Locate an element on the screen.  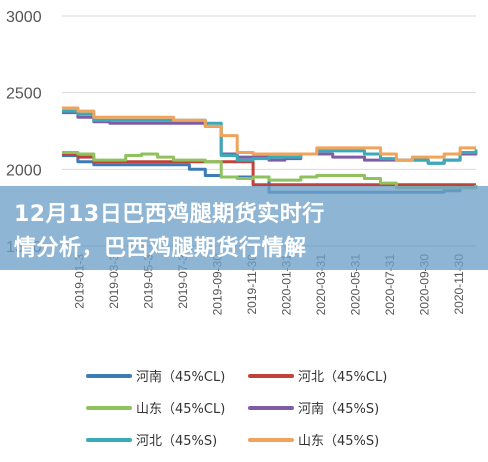
legend-label: 河南（45%S) is located at coordinates (338, 409).